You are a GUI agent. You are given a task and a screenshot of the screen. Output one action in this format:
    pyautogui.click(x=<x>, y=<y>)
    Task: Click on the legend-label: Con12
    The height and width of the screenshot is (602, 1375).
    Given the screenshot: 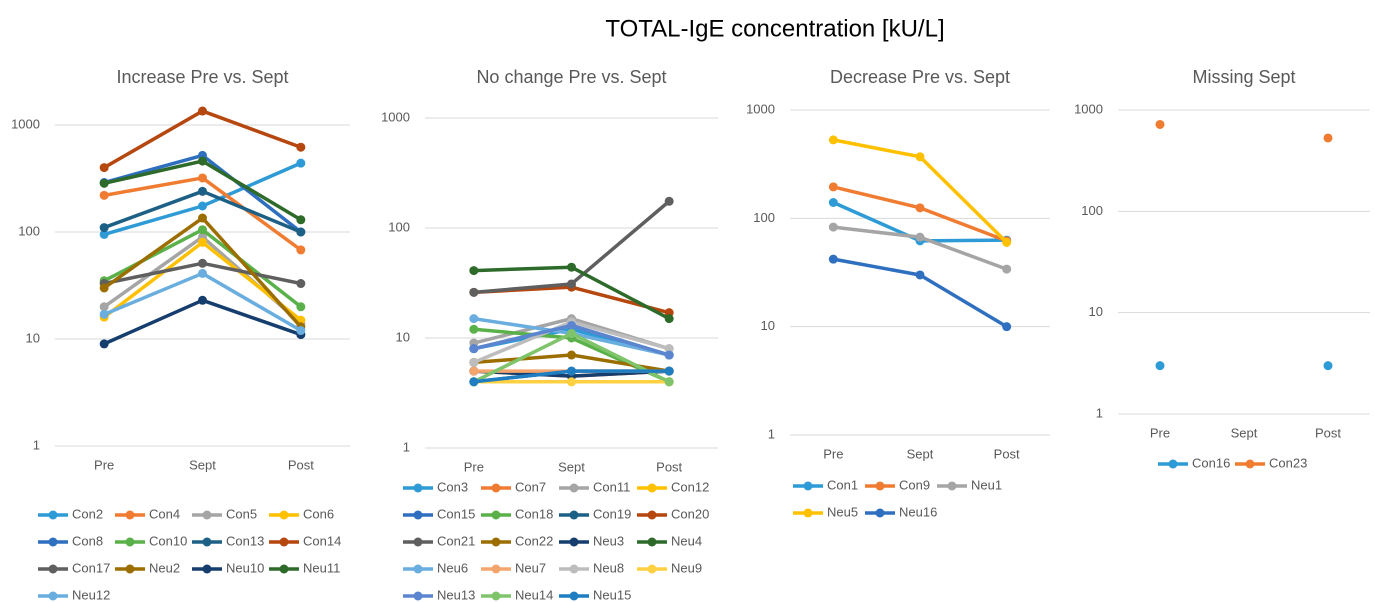 What is the action you would take?
    pyautogui.click(x=690, y=486)
    